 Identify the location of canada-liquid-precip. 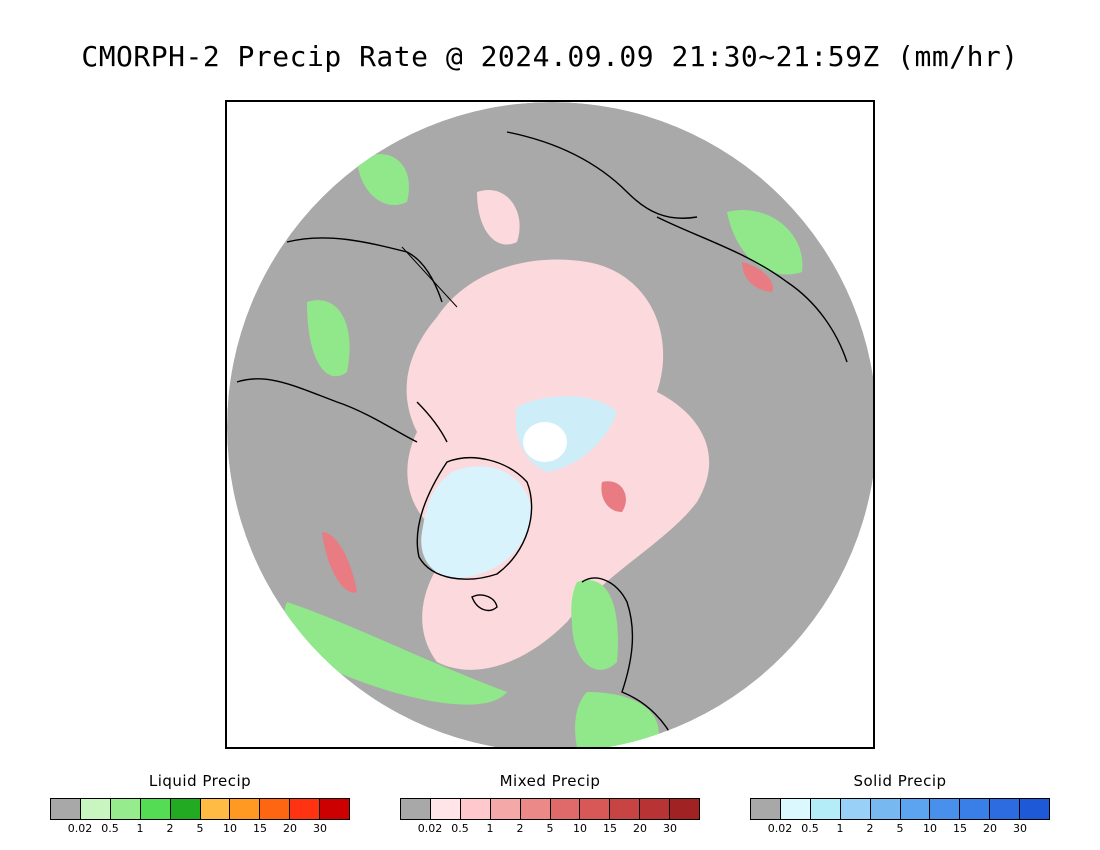
(328, 338).